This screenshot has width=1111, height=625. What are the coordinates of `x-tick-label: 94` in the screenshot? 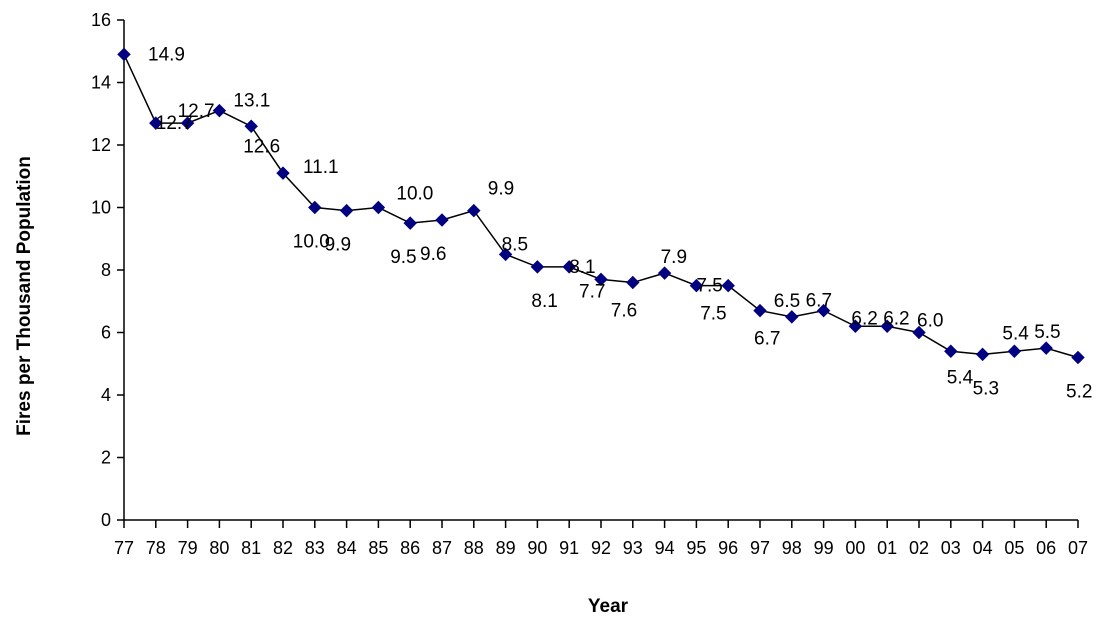 It's located at (665, 548).